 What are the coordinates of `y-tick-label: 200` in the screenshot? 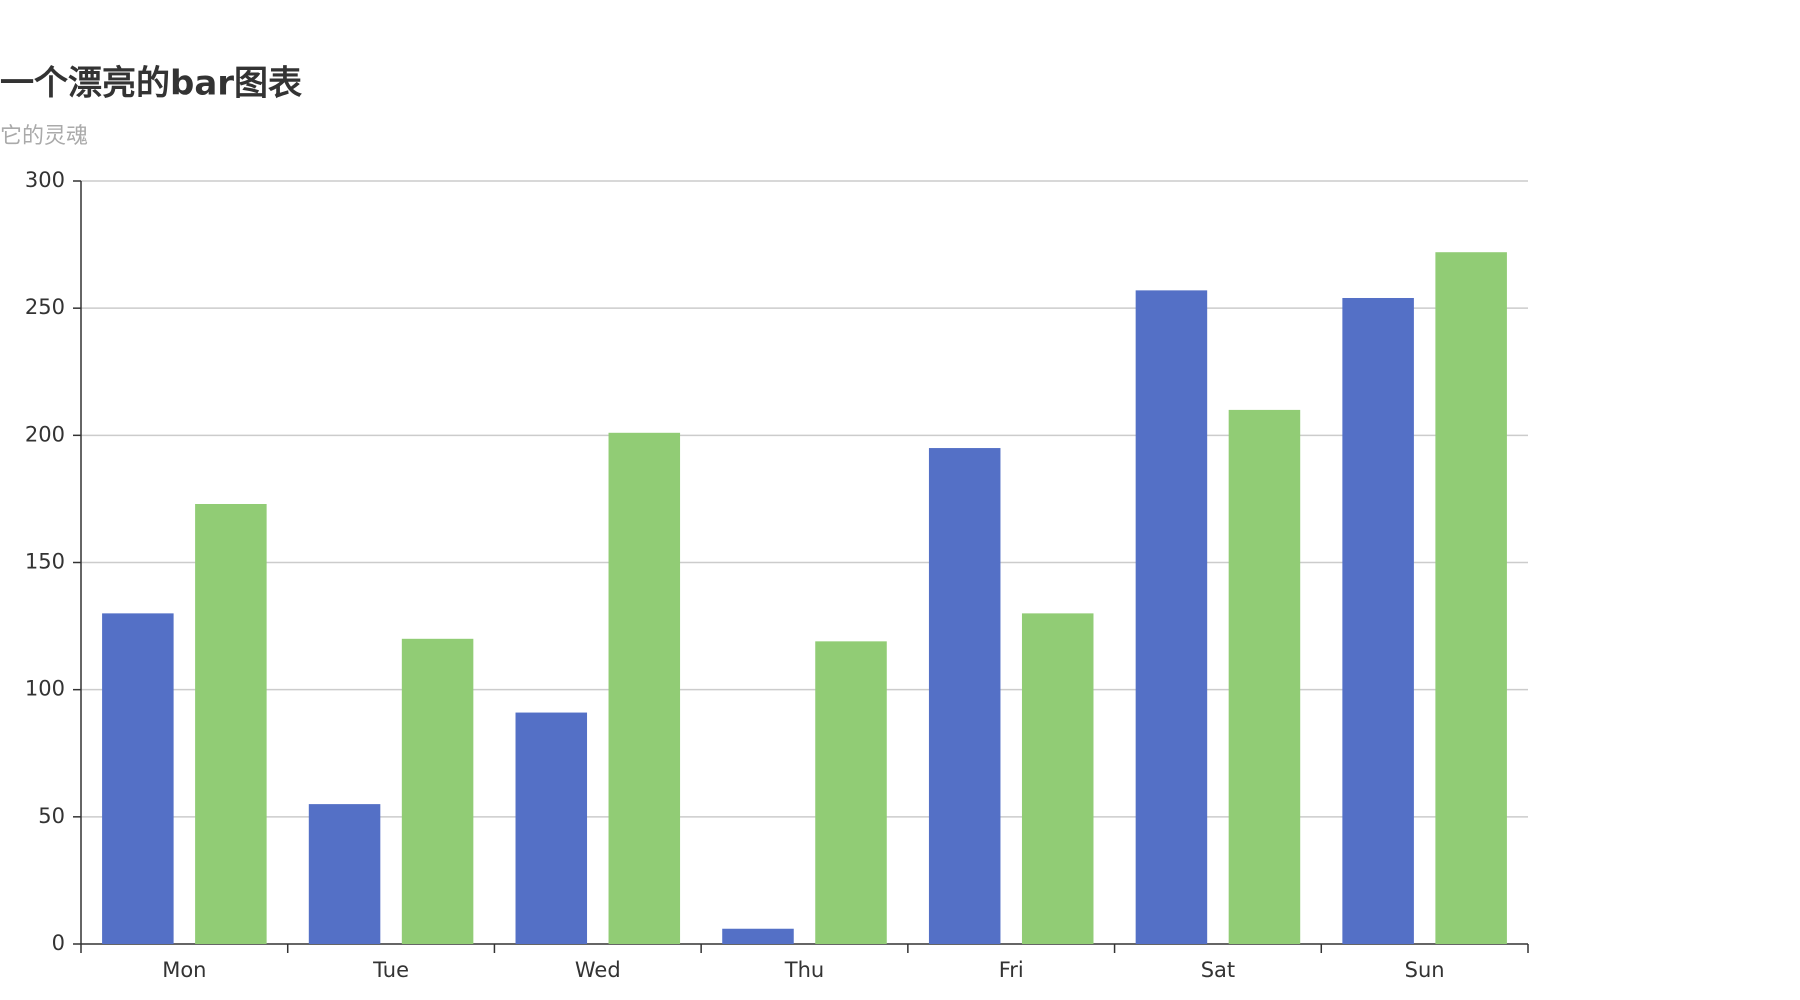 It's located at (45, 434).